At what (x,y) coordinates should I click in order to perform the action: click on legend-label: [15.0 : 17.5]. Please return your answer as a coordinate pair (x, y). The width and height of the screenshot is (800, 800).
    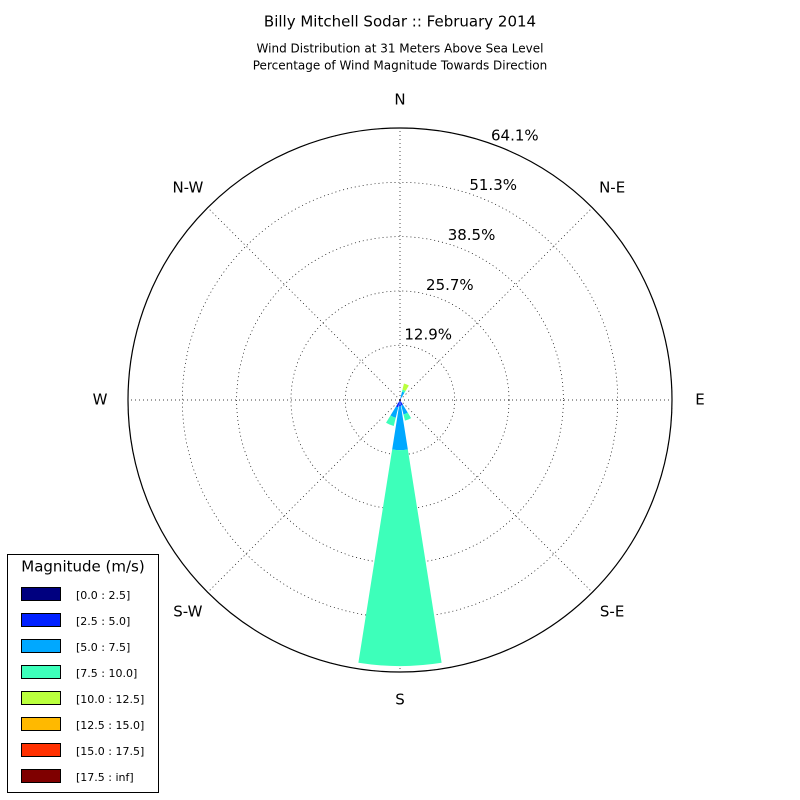
    Looking at the image, I should click on (110, 751).